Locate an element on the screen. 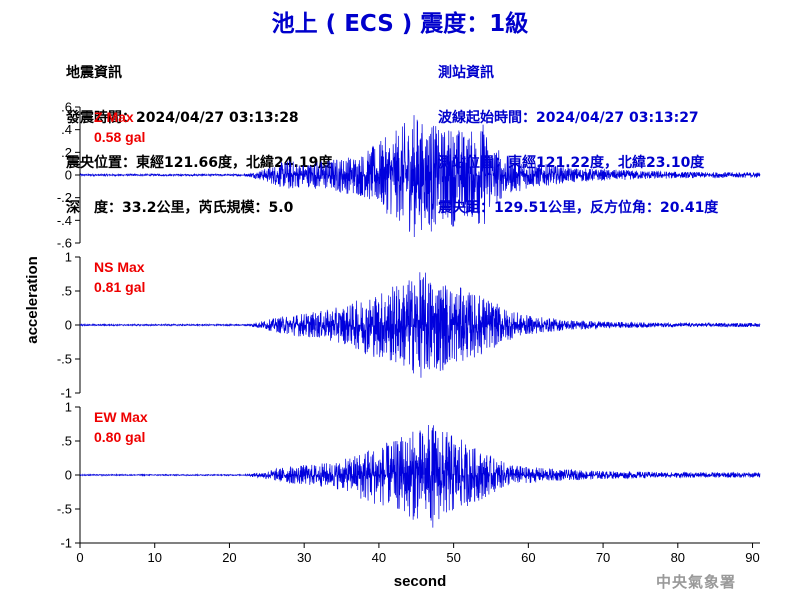  x-tick-label: 20 is located at coordinates (229, 557).